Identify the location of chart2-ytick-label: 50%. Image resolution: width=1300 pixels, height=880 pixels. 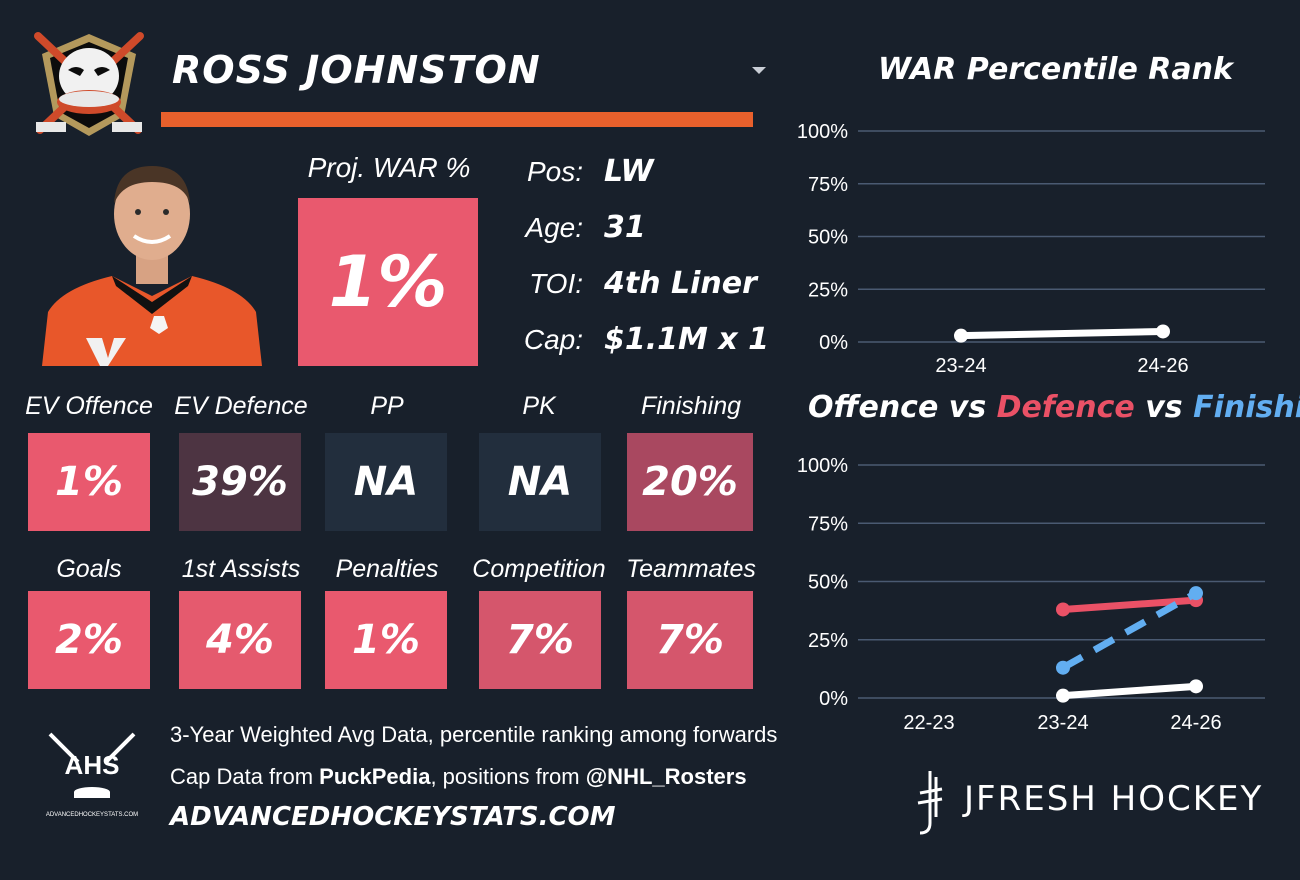
(828, 583).